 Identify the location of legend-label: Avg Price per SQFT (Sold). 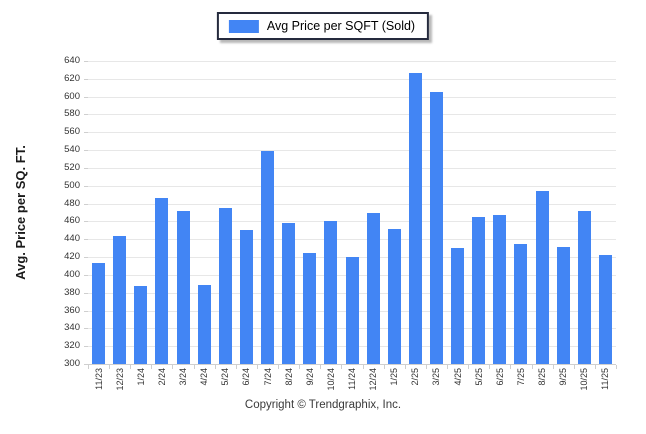
(341, 26).